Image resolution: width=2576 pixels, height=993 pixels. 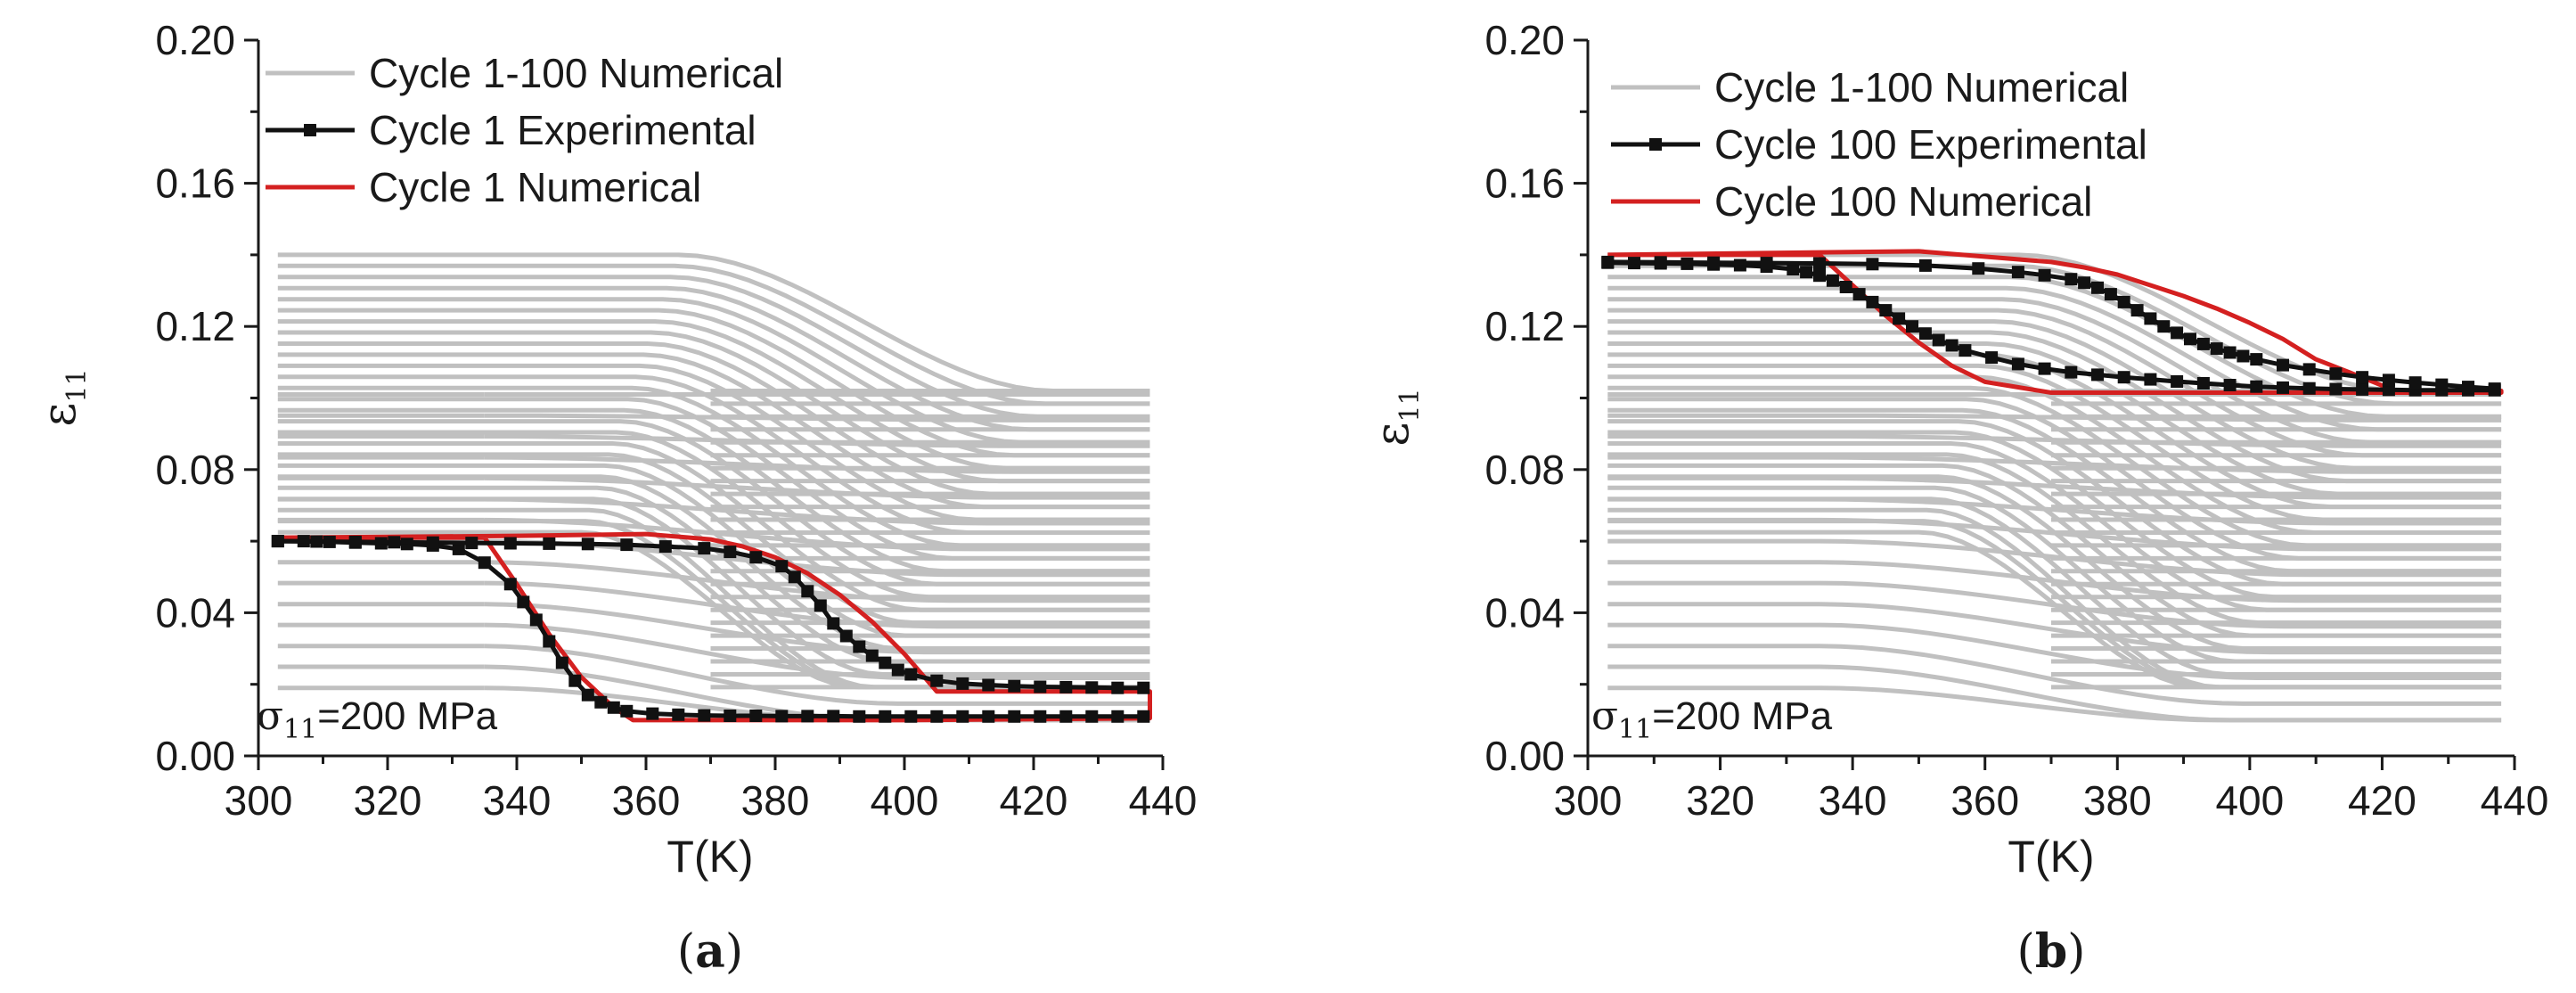 What do you see at coordinates (483, 187) in the screenshot?
I see `legend-entry: Cycle 1 Numerical` at bounding box center [483, 187].